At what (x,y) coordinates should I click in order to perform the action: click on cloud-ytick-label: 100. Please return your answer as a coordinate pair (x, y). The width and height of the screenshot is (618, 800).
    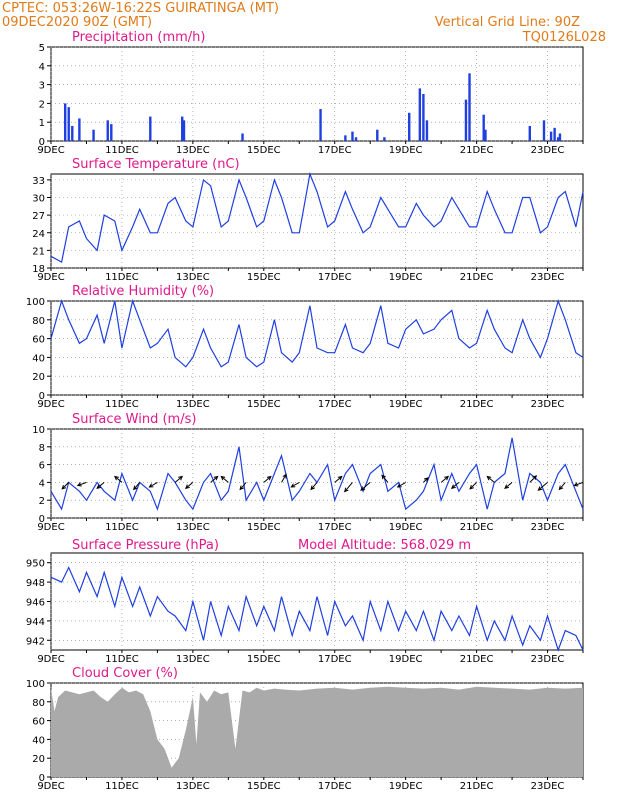
    Looking at the image, I should click on (35, 684).